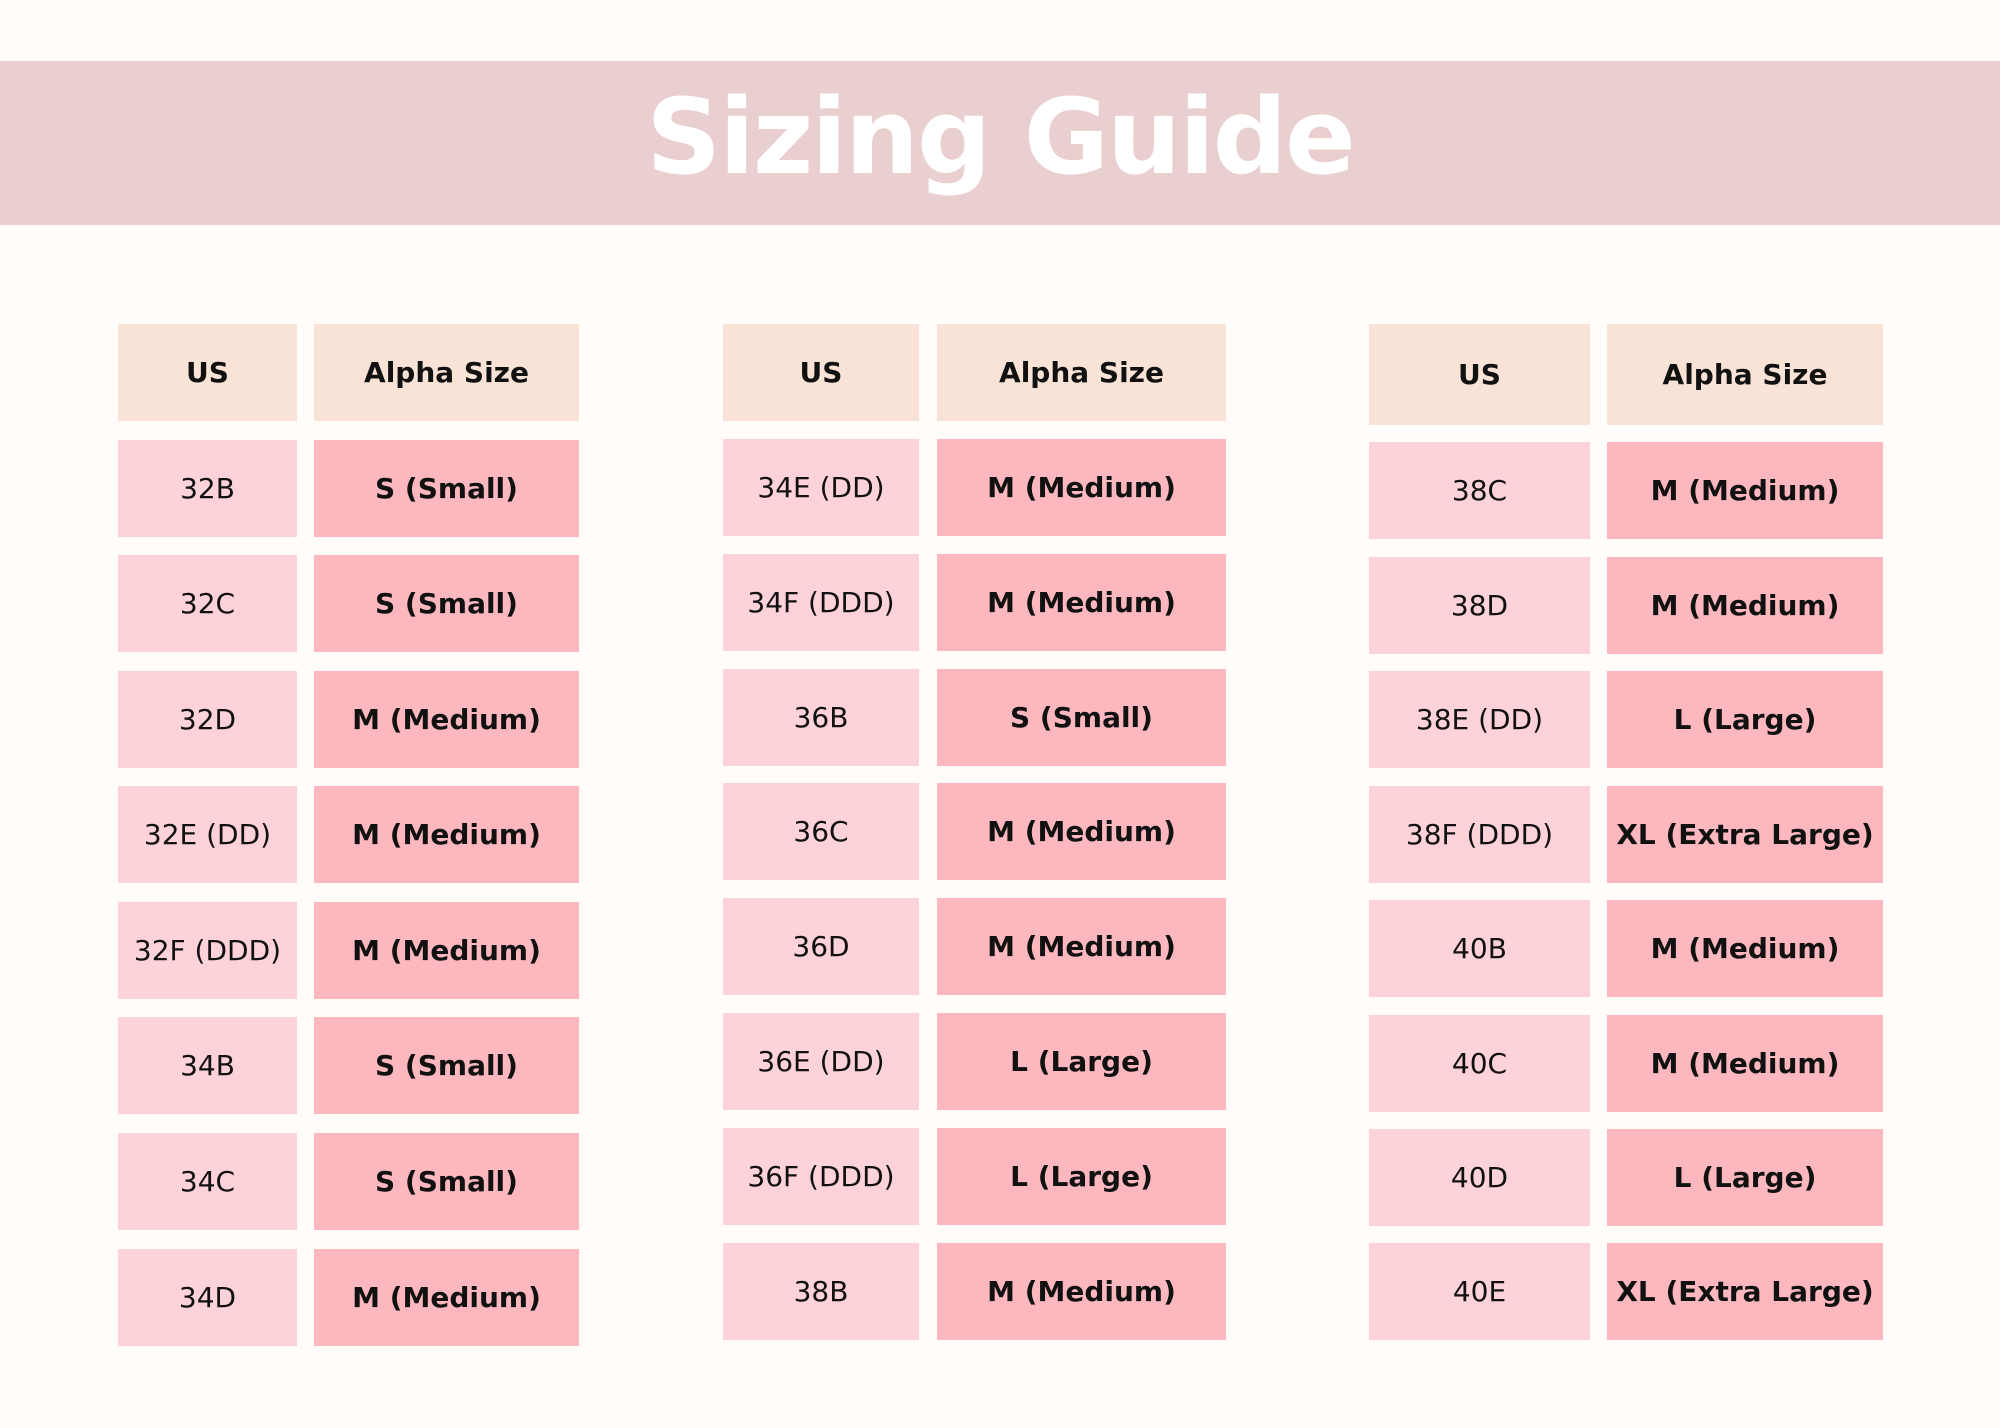 The width and height of the screenshot is (2000, 1428). Describe the element at coordinates (1479, 719) in the screenshot. I see `us-size-cell: 38E (DD)` at that location.